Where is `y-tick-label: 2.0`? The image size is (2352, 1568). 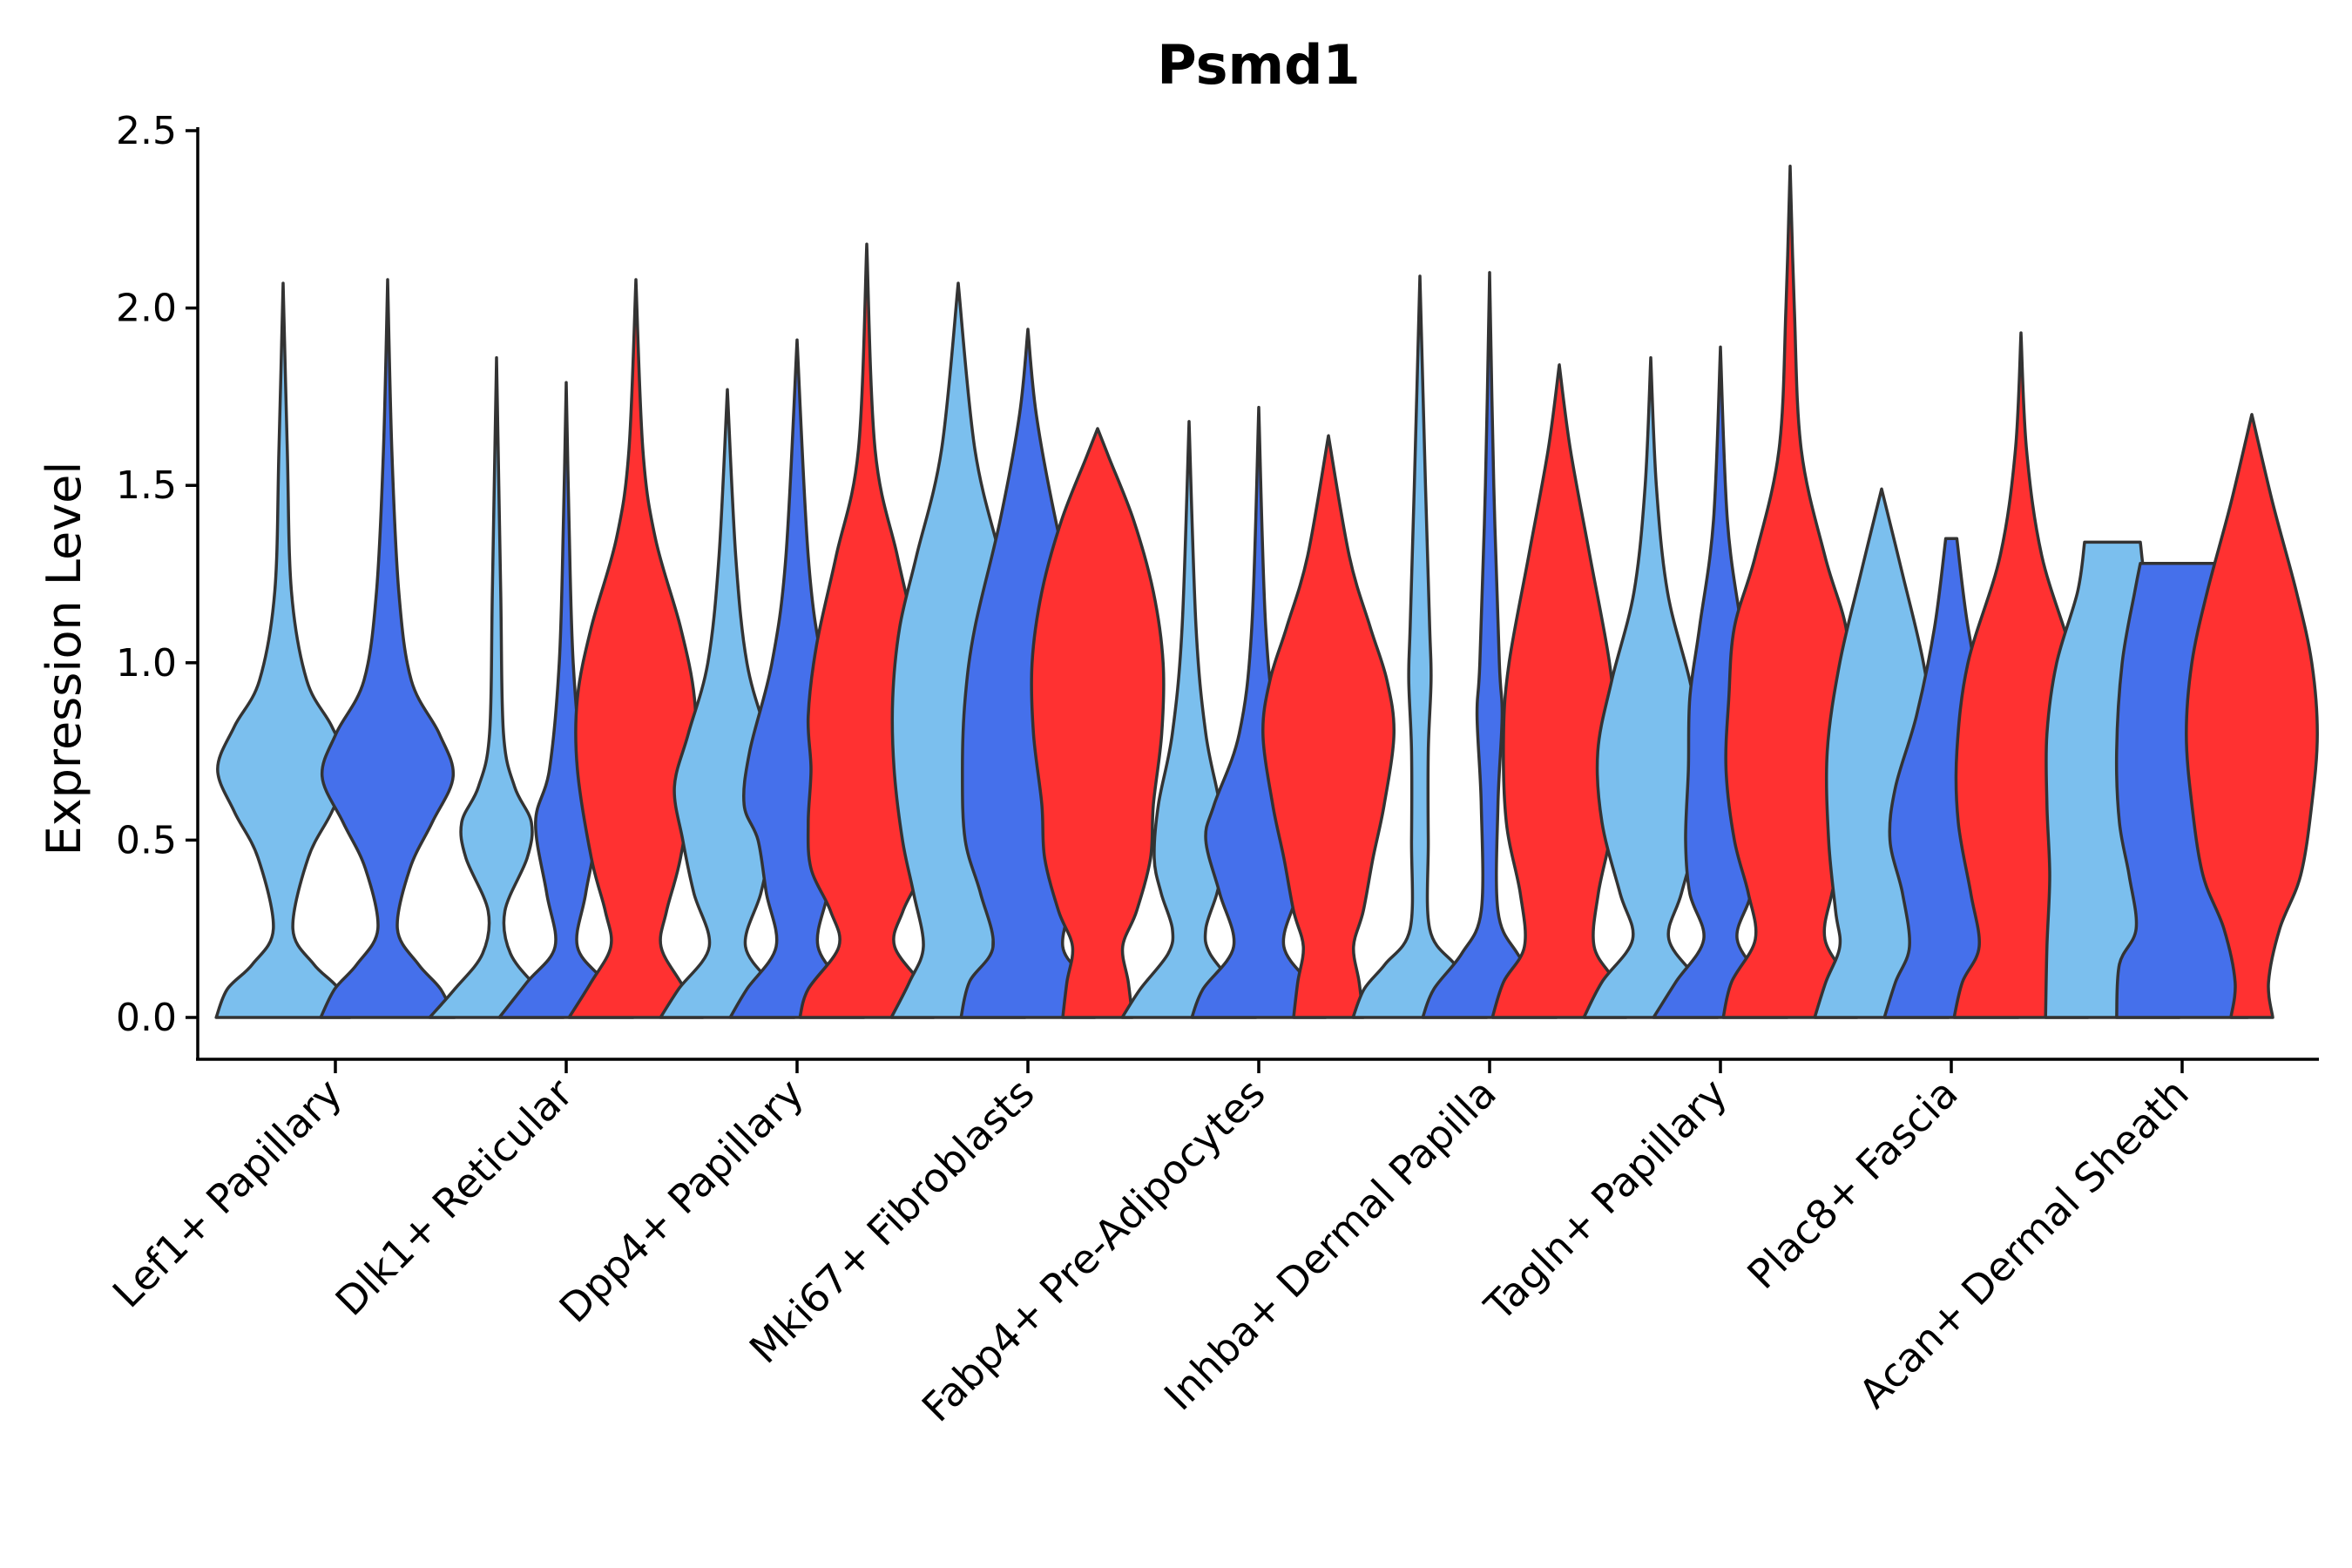
y-tick-label: 2.0 is located at coordinates (146, 309).